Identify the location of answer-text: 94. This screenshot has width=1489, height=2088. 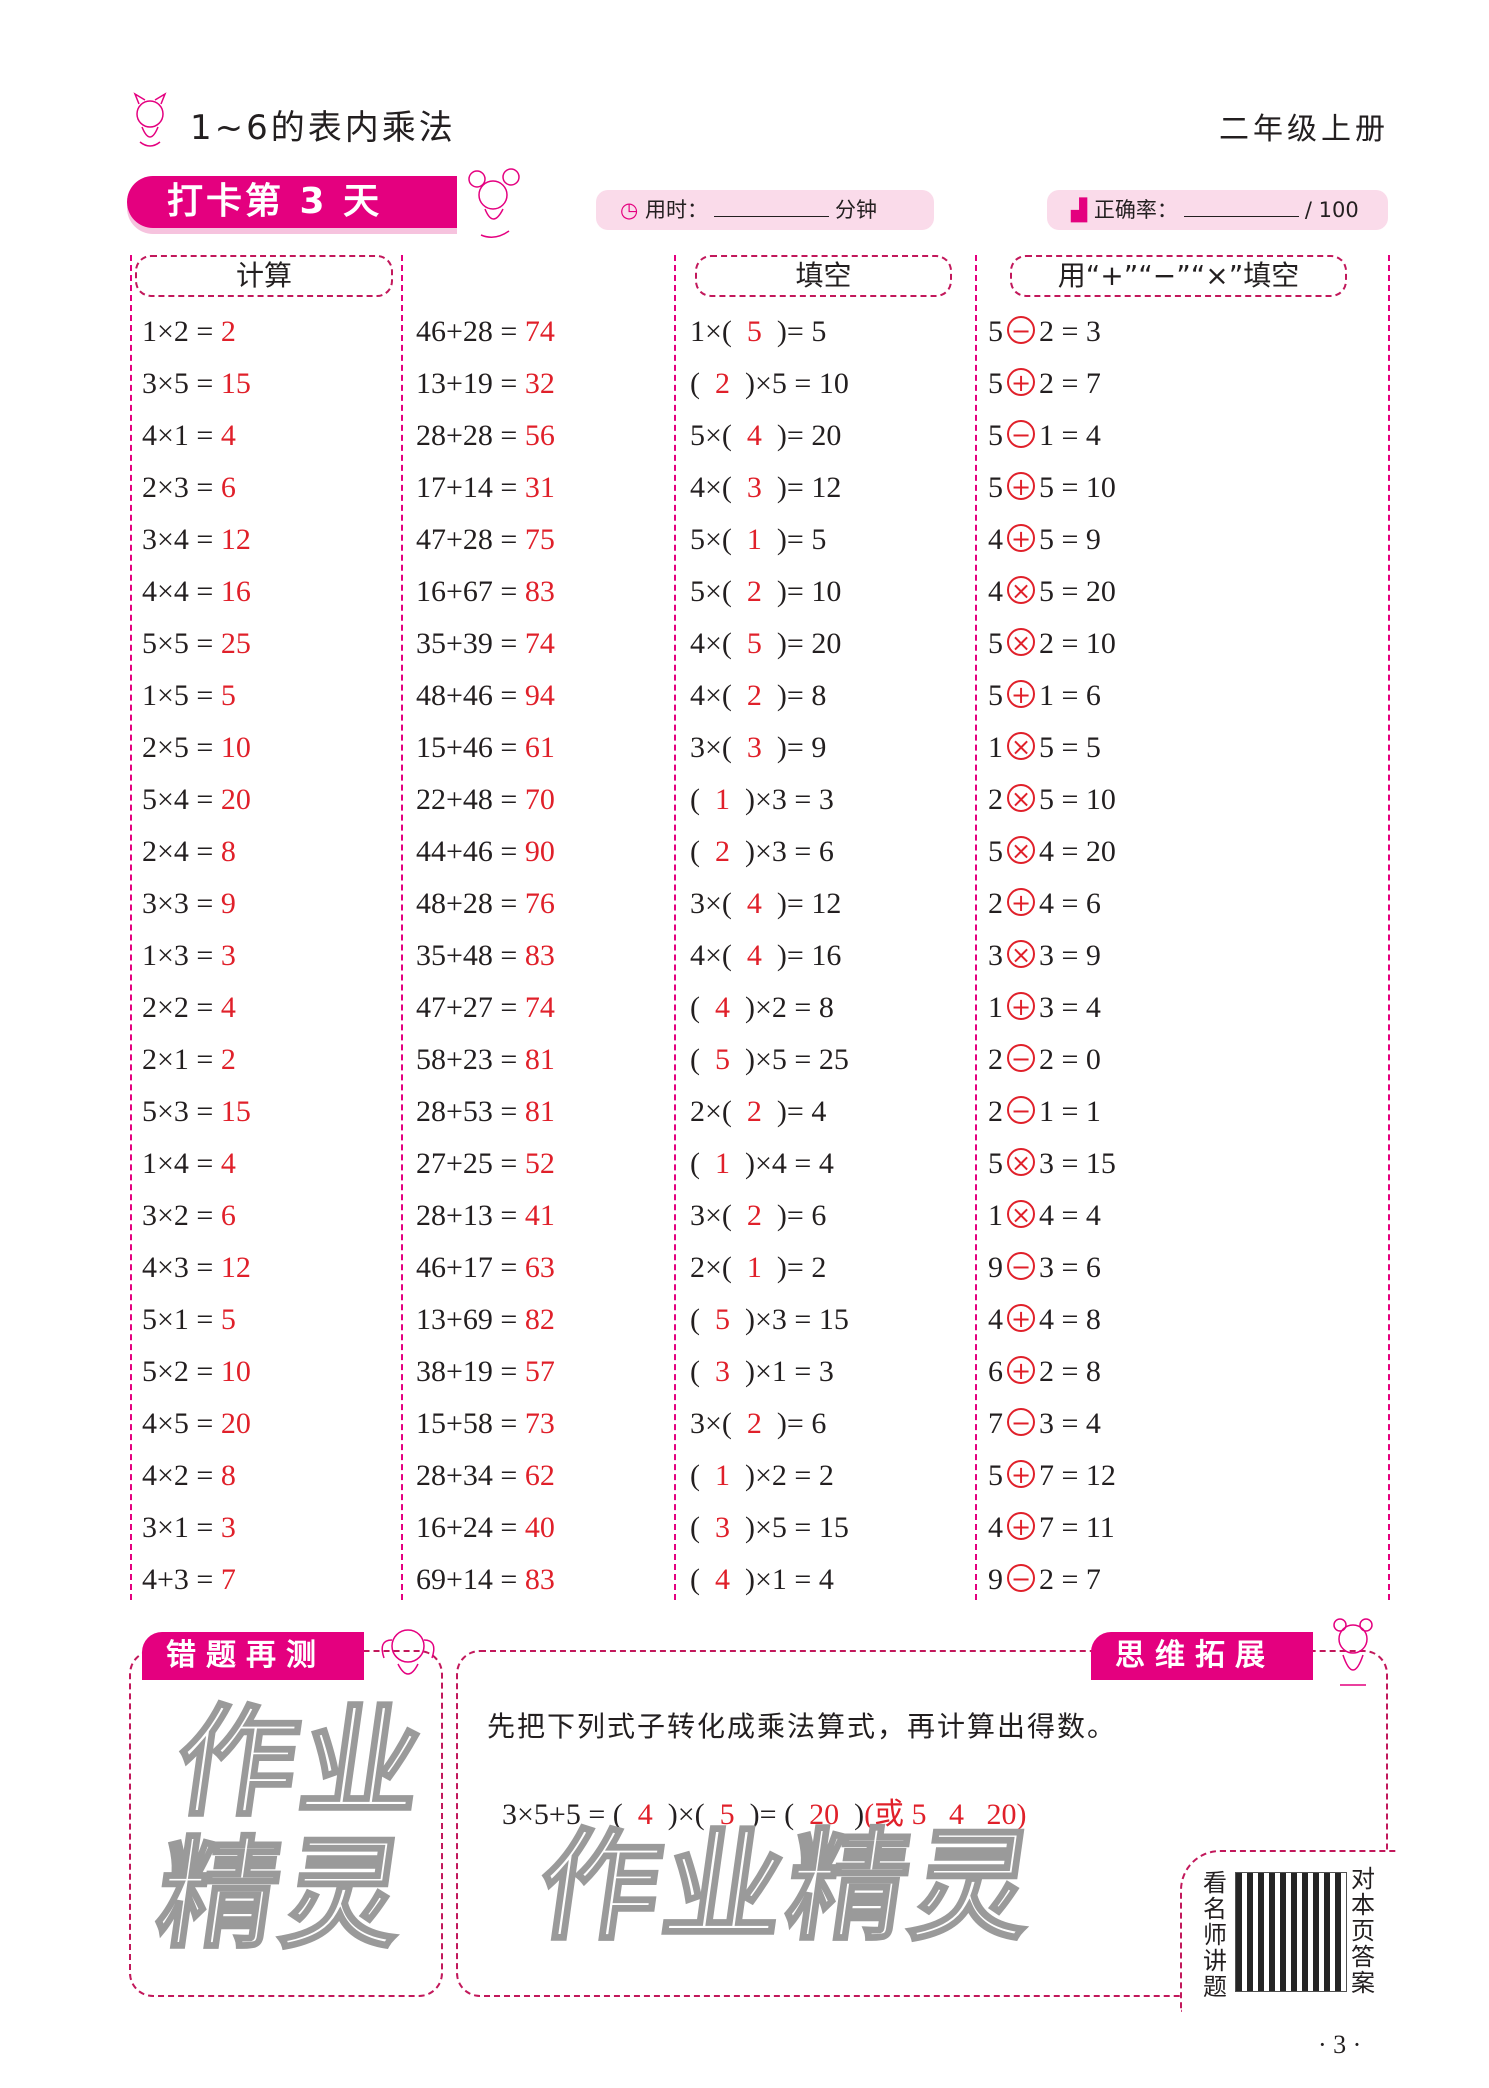
(539, 695).